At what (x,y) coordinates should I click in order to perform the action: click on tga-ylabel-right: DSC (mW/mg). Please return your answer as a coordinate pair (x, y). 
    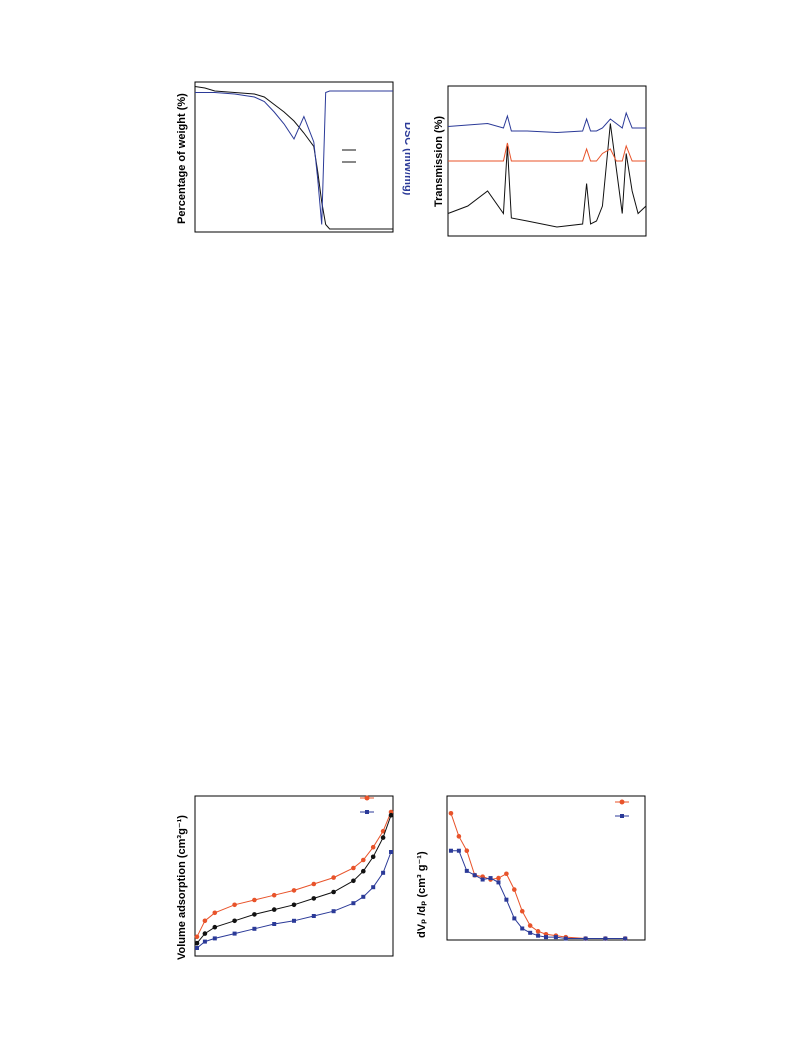
    Looking at the image, I should click on (406, 159).